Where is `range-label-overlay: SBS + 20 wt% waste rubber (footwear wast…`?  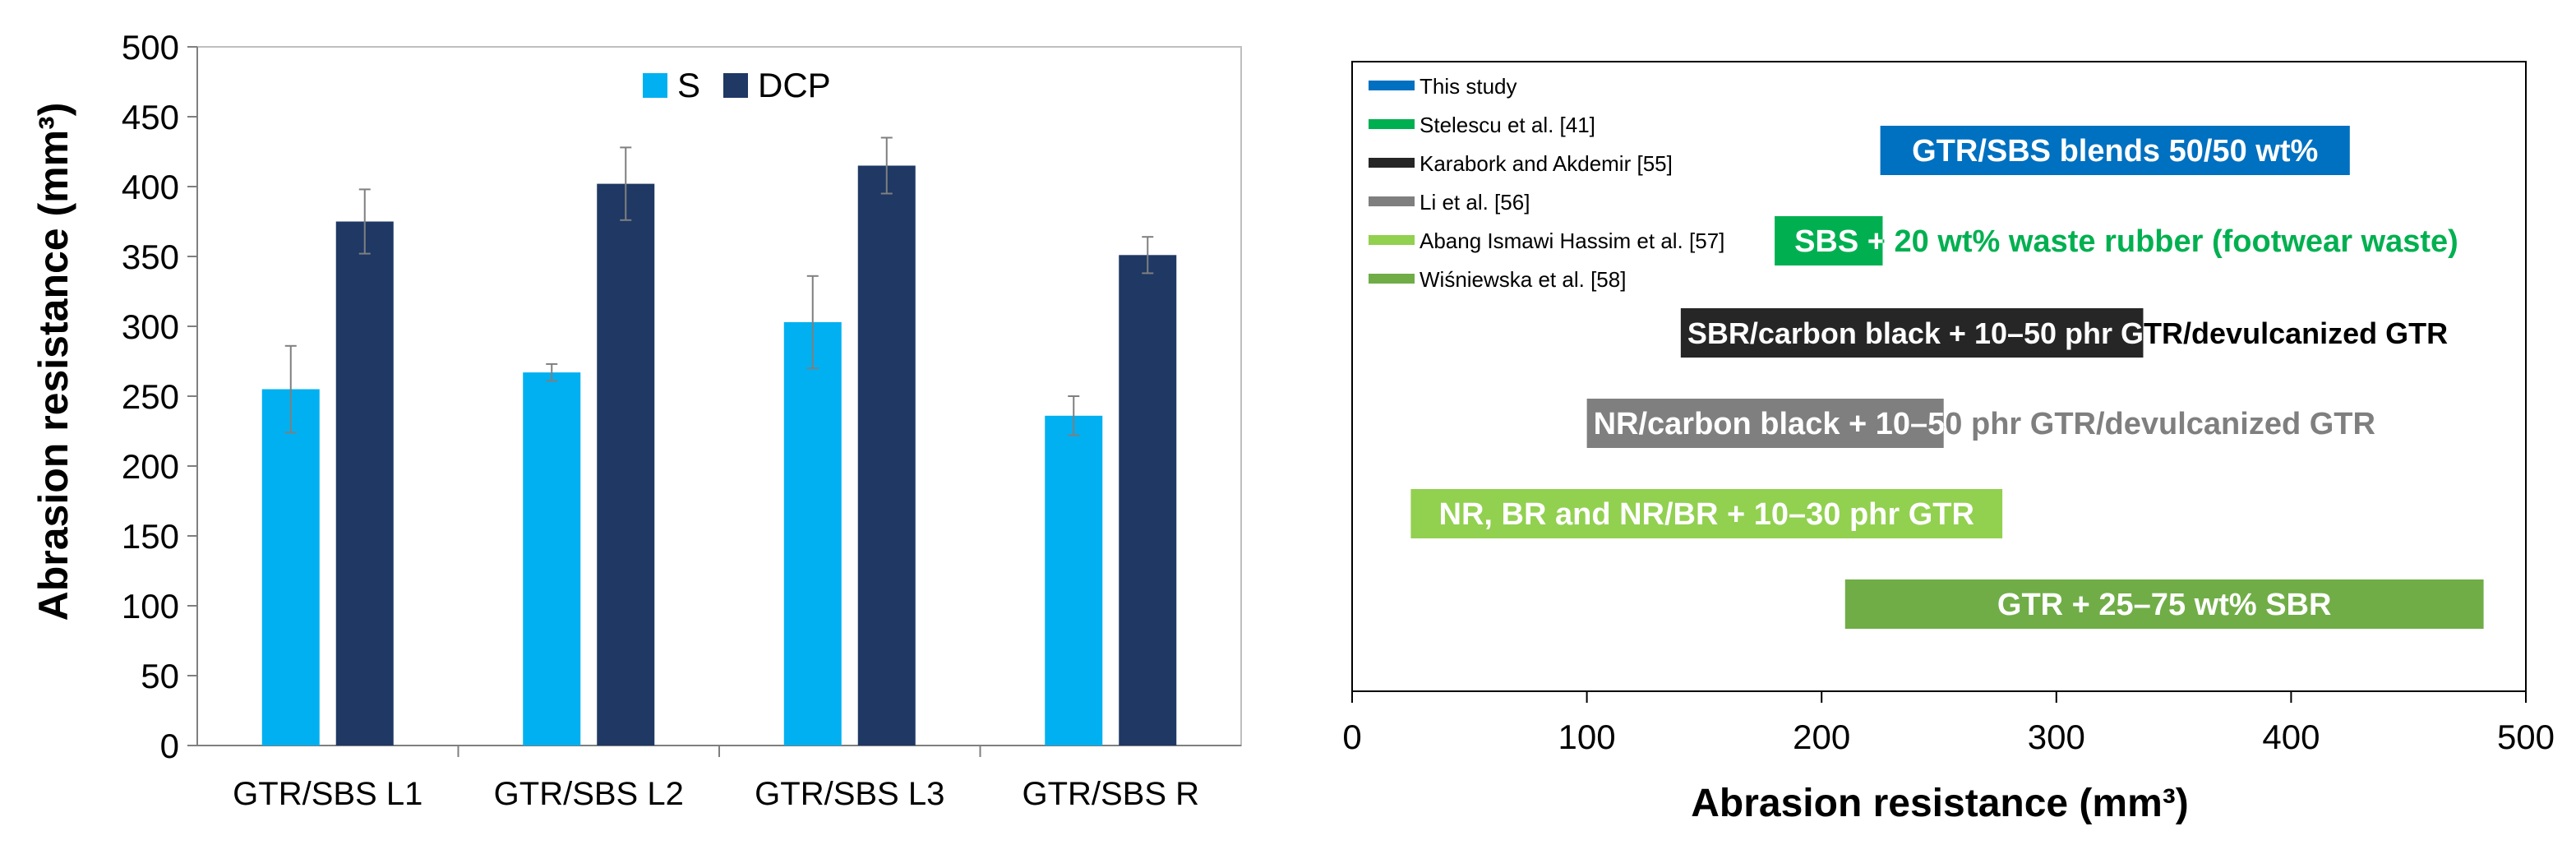 range-label-overlay: SBS + 20 wt% waste rubber (footwear wast… is located at coordinates (2126, 241).